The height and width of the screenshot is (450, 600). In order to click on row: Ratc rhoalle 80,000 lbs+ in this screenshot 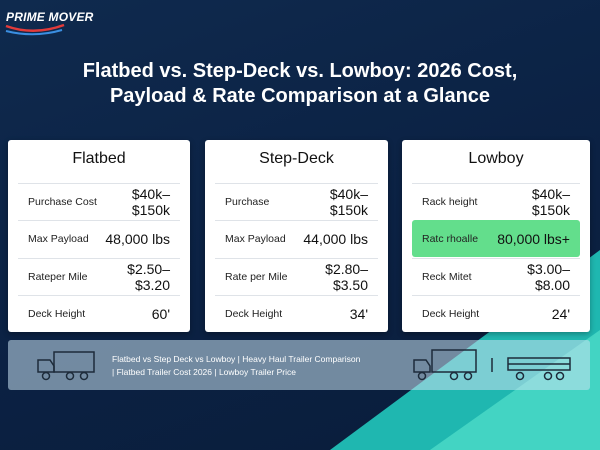, I will do `click(496, 238)`.